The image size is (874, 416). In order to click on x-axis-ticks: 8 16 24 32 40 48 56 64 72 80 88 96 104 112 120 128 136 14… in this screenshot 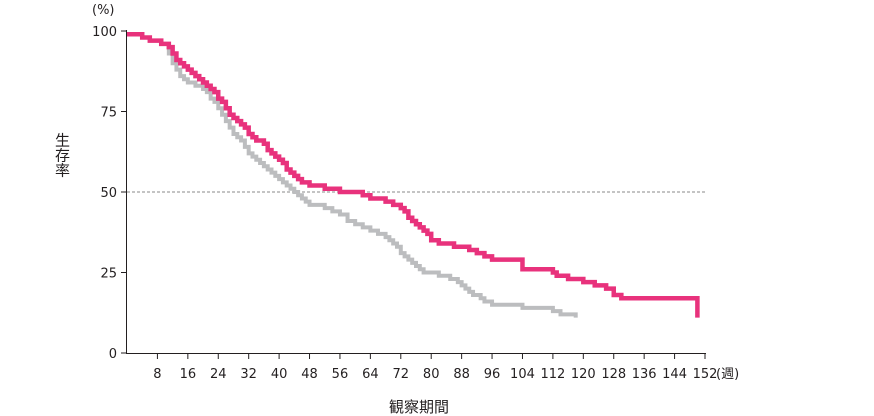, I will do `click(435, 367)`.